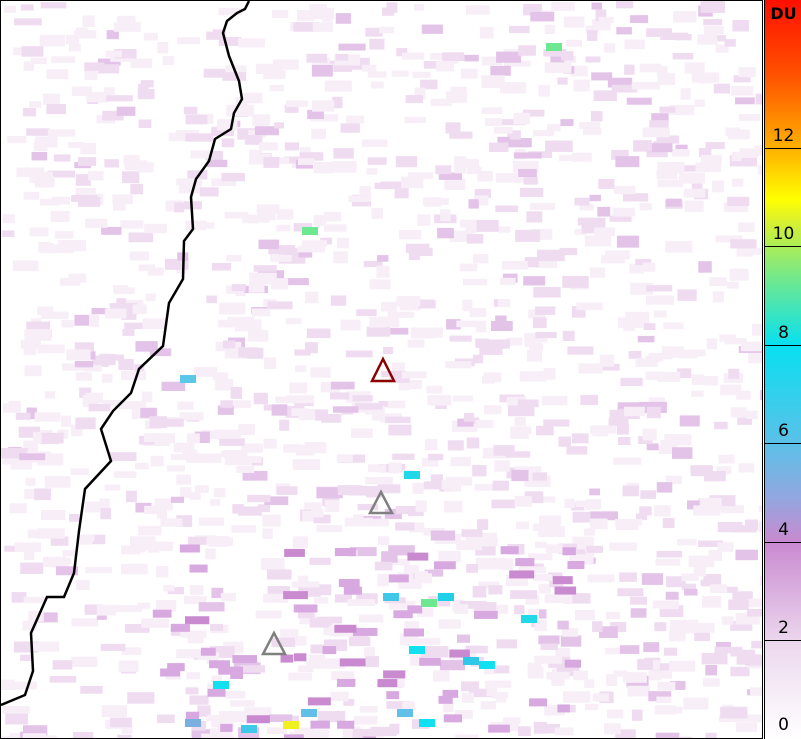  Describe the element at coordinates (783, 431) in the screenshot. I see `colorbar-tick-label: 6` at that location.